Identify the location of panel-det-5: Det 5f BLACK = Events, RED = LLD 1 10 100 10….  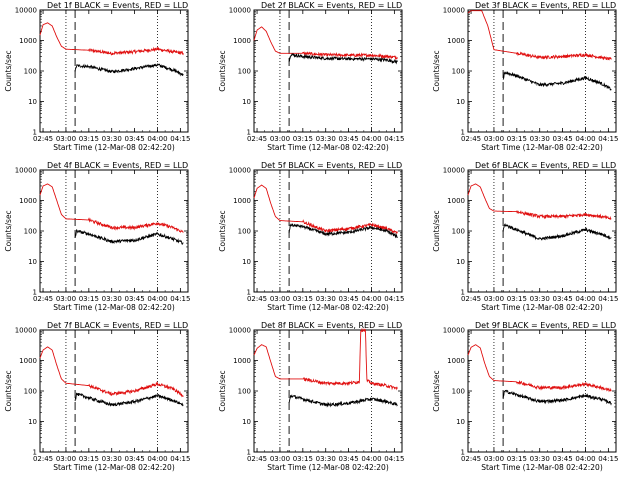
(311, 236).